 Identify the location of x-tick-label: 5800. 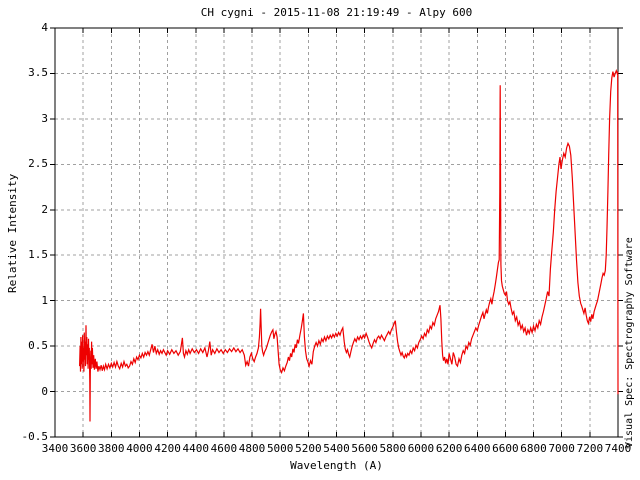
(393, 448).